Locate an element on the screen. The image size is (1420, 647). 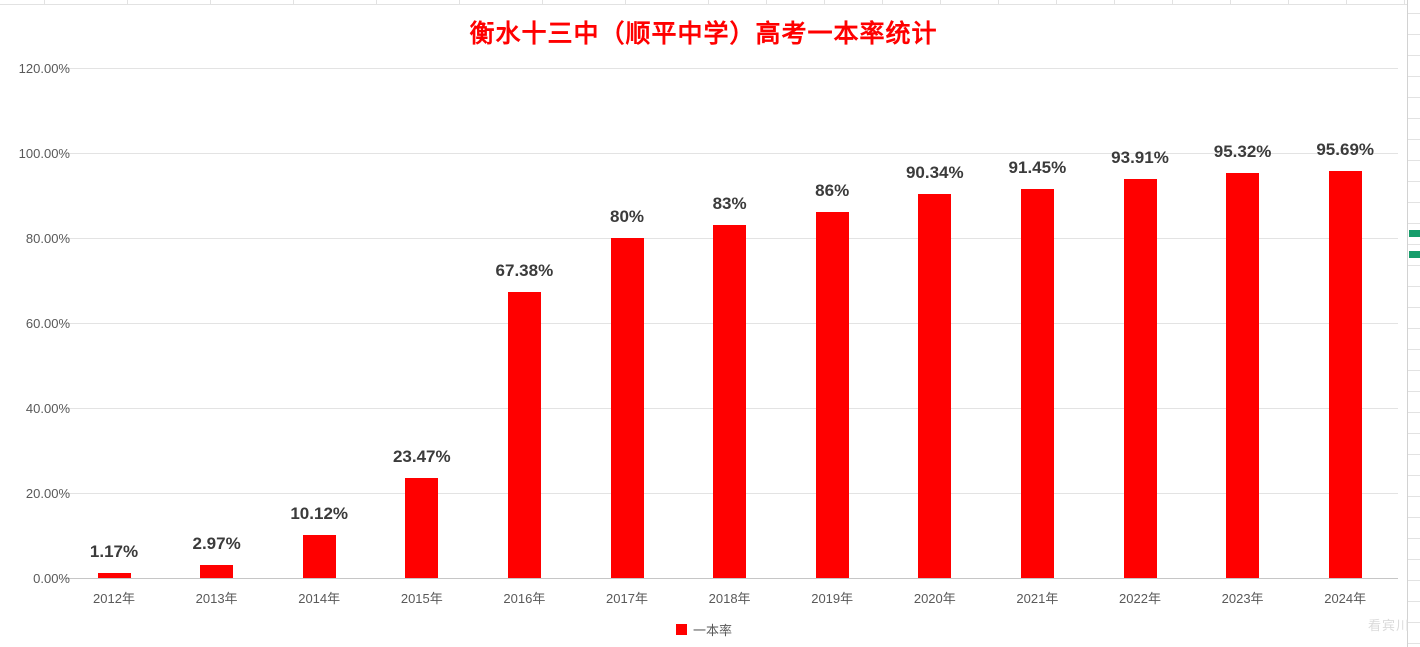
x-axis-tick-label: 2019年 is located at coordinates (832, 598).